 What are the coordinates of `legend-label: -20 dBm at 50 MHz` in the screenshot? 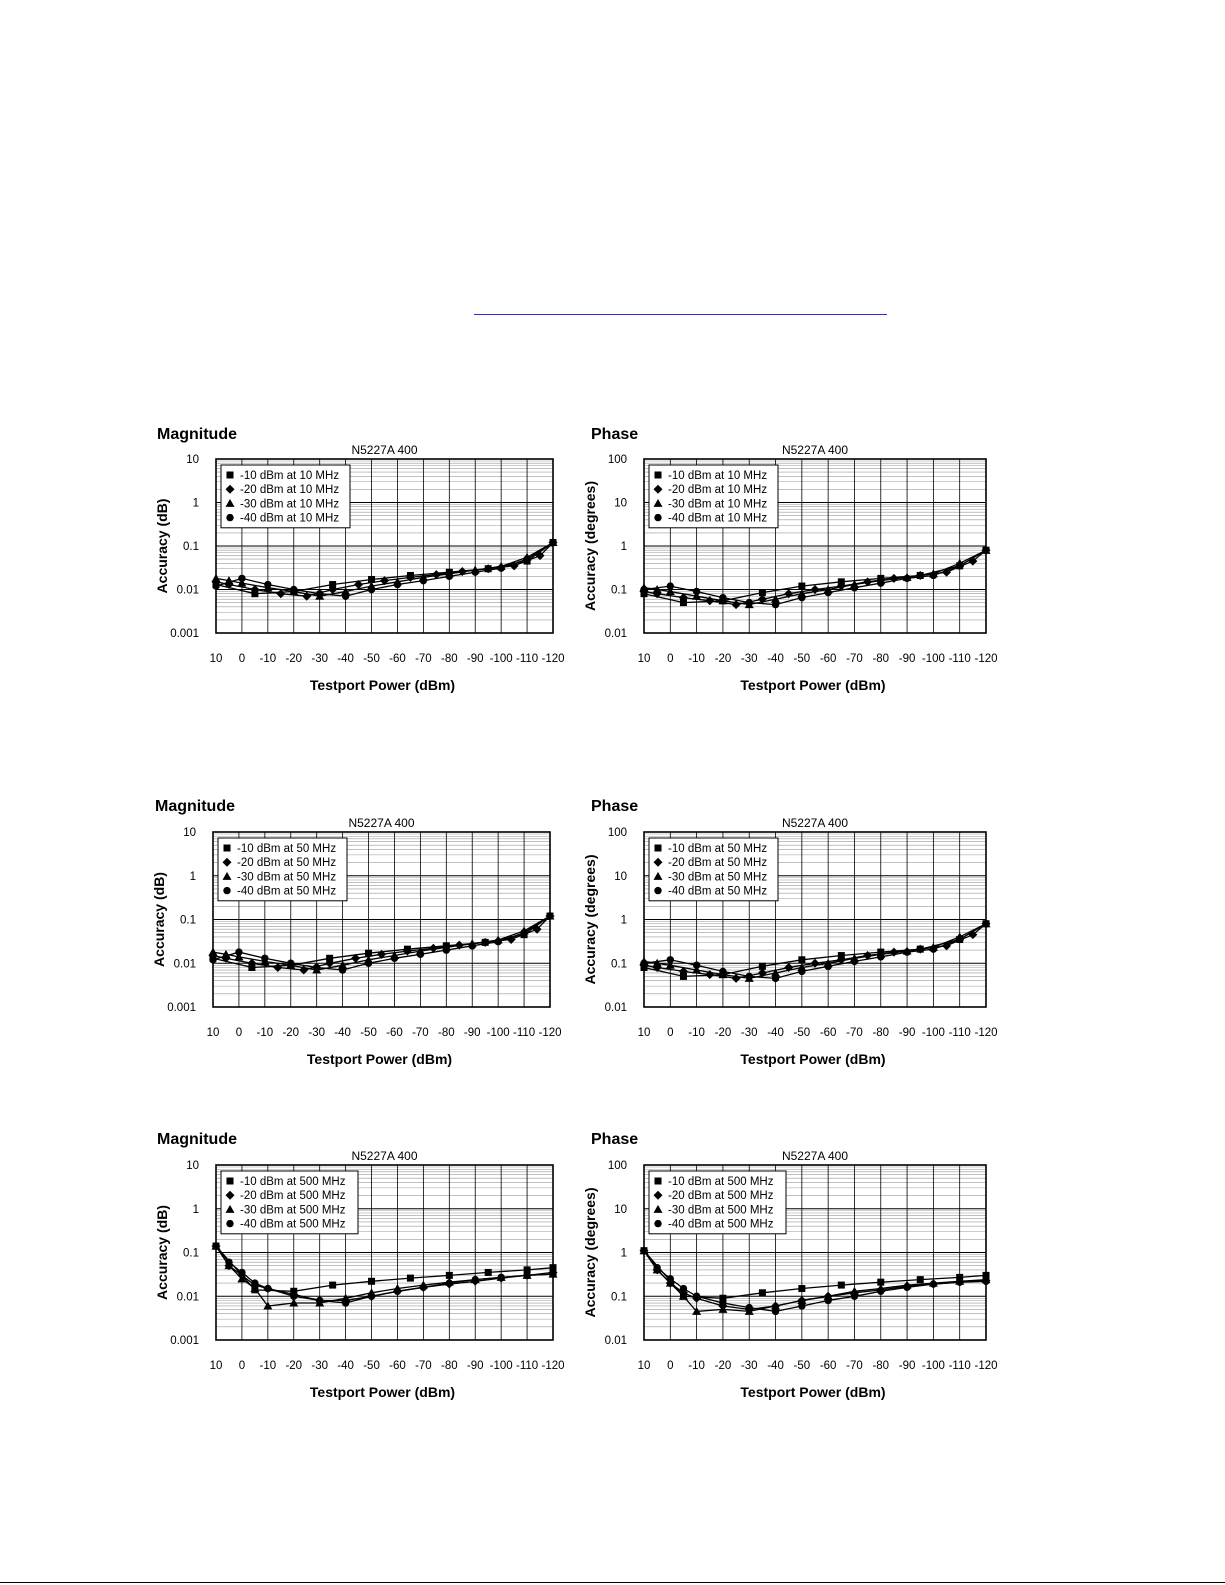 It's located at (286, 863).